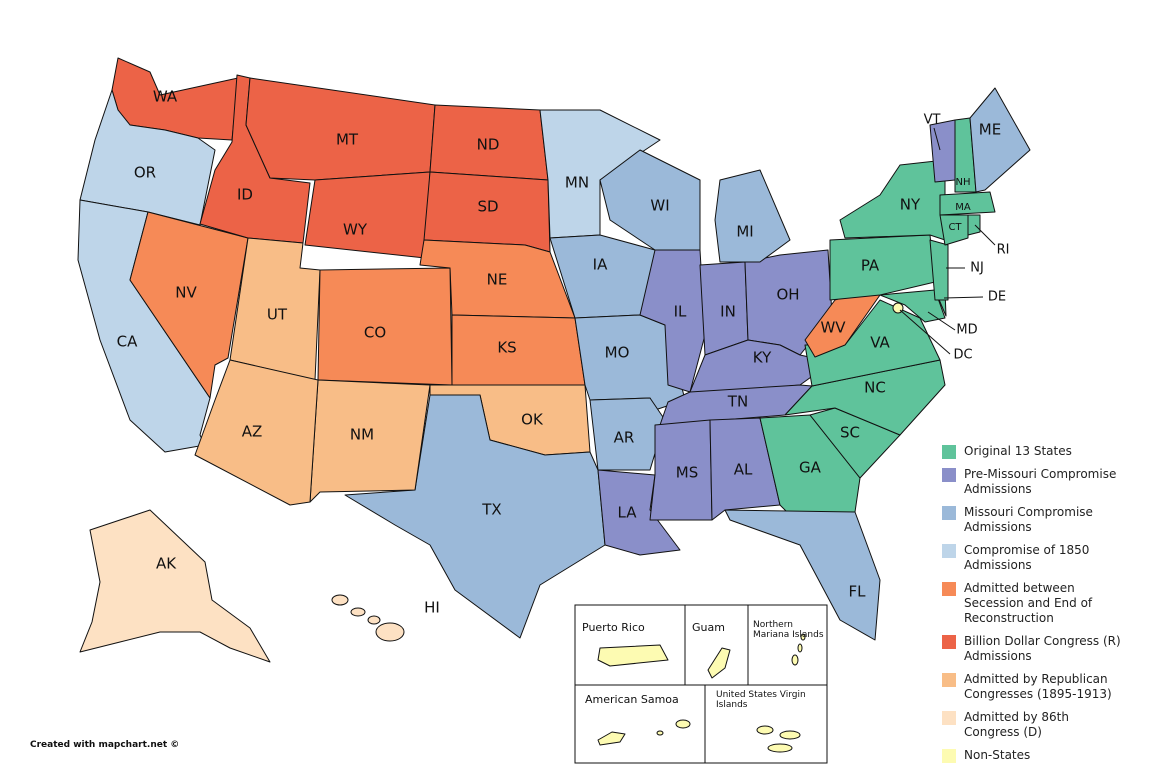  I want to click on region-label: ID, so click(245, 195).